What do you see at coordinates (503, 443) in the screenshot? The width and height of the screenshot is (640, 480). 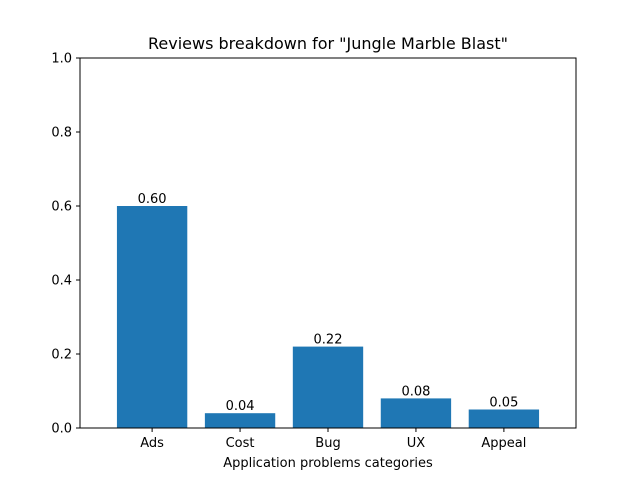 I see `x-tick-label: Appeal` at bounding box center [503, 443].